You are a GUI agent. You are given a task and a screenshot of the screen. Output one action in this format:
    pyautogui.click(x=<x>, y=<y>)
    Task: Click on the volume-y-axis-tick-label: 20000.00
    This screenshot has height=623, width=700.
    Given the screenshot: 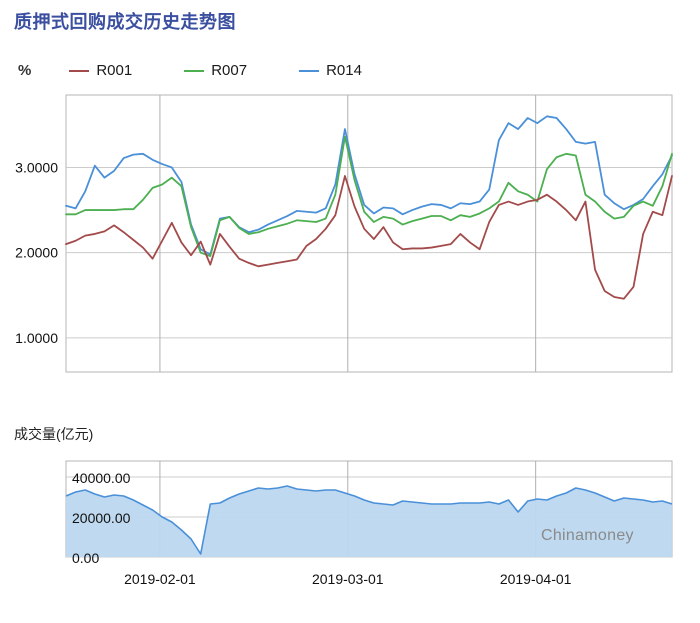 What is the action you would take?
    pyautogui.click(x=101, y=518)
    